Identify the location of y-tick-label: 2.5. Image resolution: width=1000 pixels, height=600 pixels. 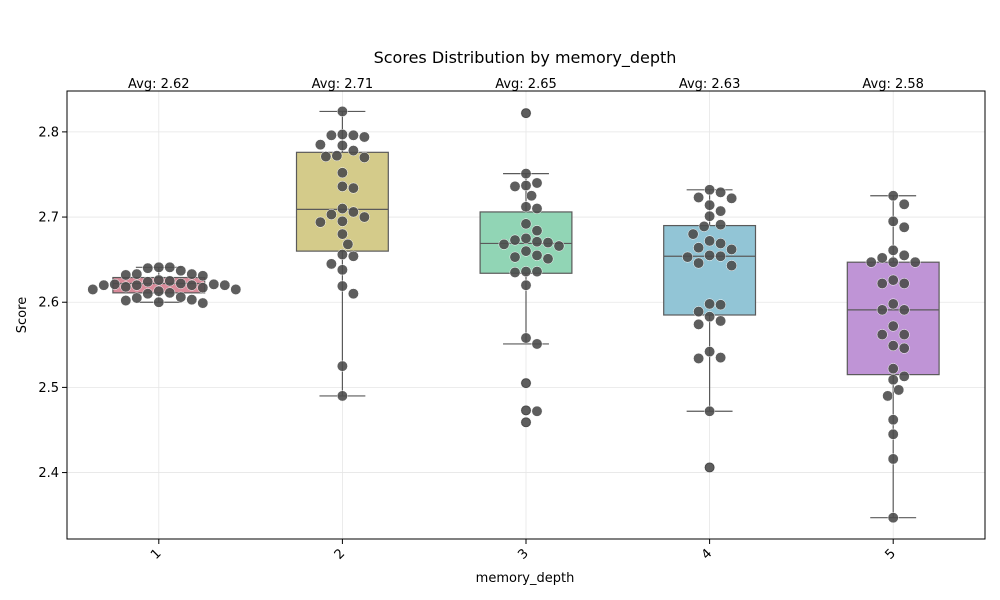
(48, 388).